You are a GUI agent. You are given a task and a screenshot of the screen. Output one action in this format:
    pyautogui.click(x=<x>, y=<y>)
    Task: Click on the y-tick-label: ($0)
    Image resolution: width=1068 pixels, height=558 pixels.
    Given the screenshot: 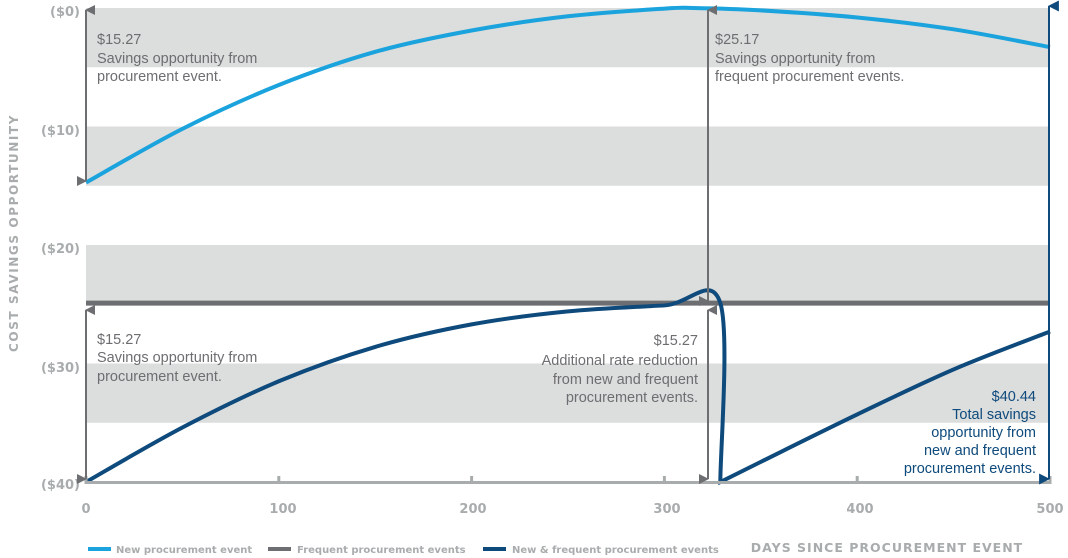 What is the action you would take?
    pyautogui.click(x=65, y=12)
    